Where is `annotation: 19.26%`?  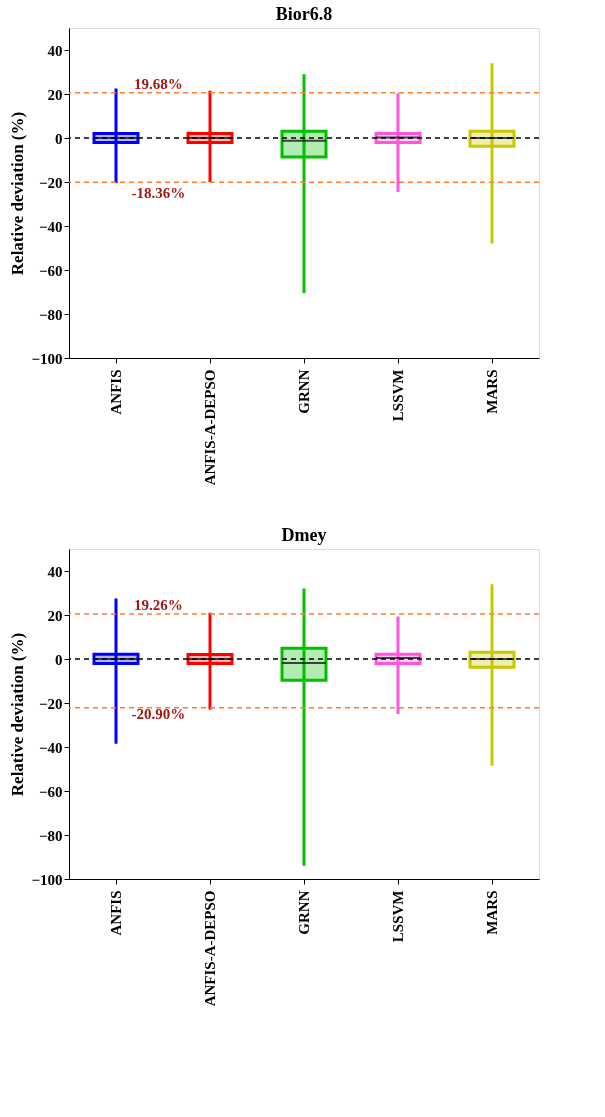 annotation: 19.26% is located at coordinates (158, 605).